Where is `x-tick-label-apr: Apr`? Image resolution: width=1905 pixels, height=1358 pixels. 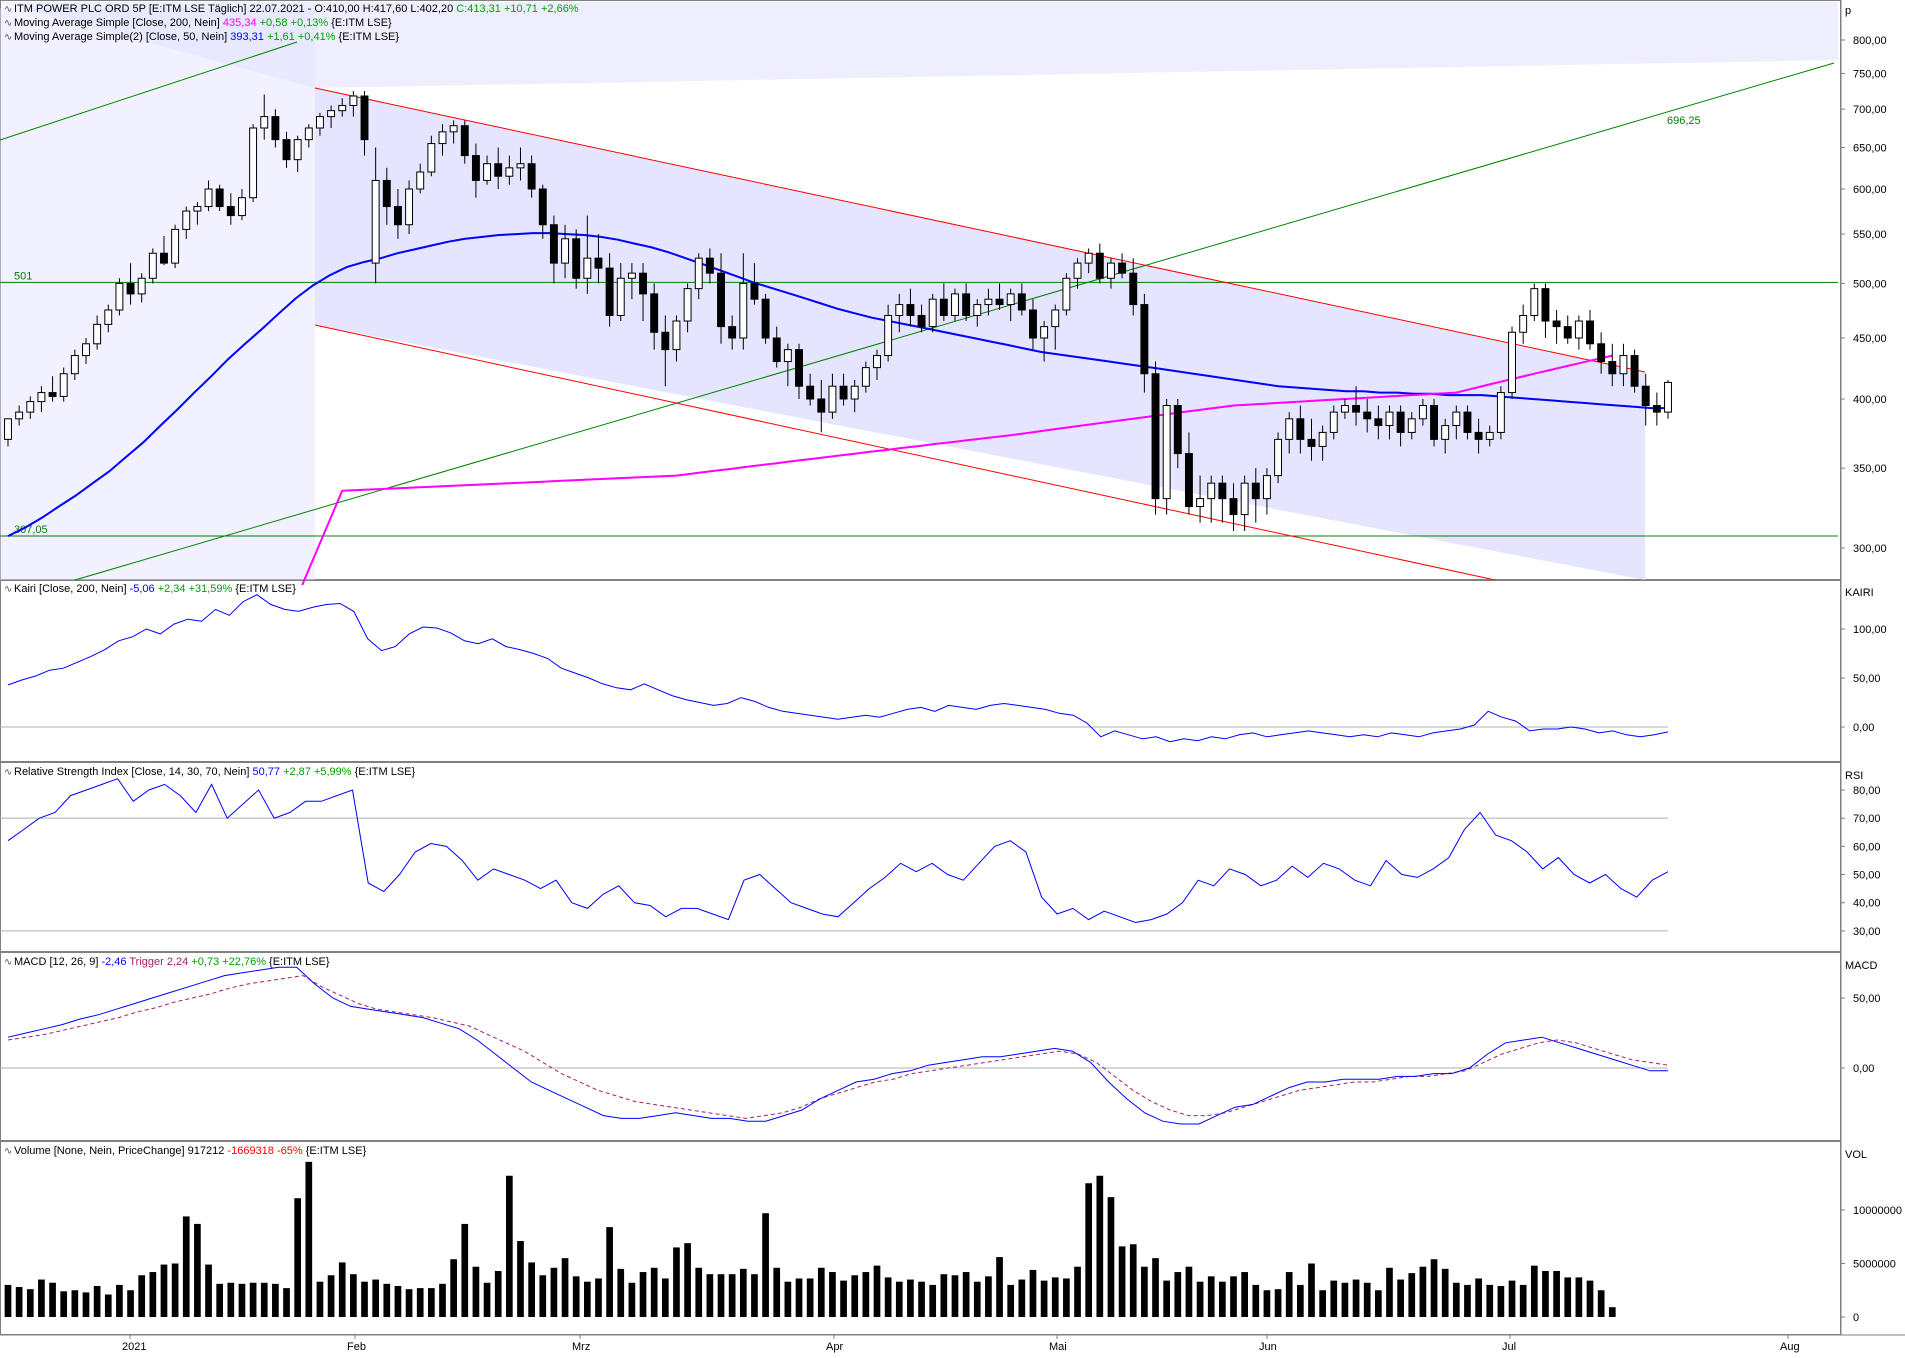 x-tick-label-apr: Apr is located at coordinates (834, 1347).